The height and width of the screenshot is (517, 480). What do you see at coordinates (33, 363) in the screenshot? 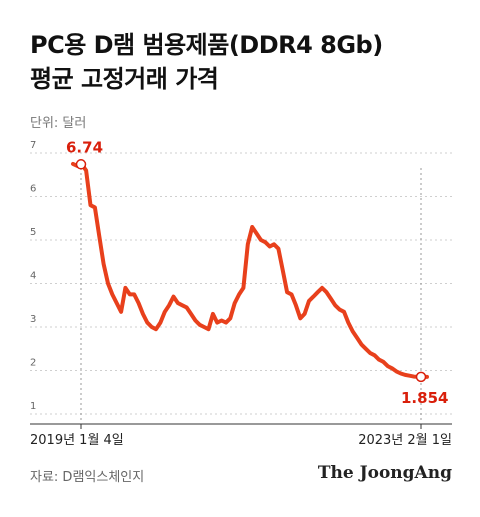
I see `y-tick-label-2: 2` at bounding box center [33, 363].